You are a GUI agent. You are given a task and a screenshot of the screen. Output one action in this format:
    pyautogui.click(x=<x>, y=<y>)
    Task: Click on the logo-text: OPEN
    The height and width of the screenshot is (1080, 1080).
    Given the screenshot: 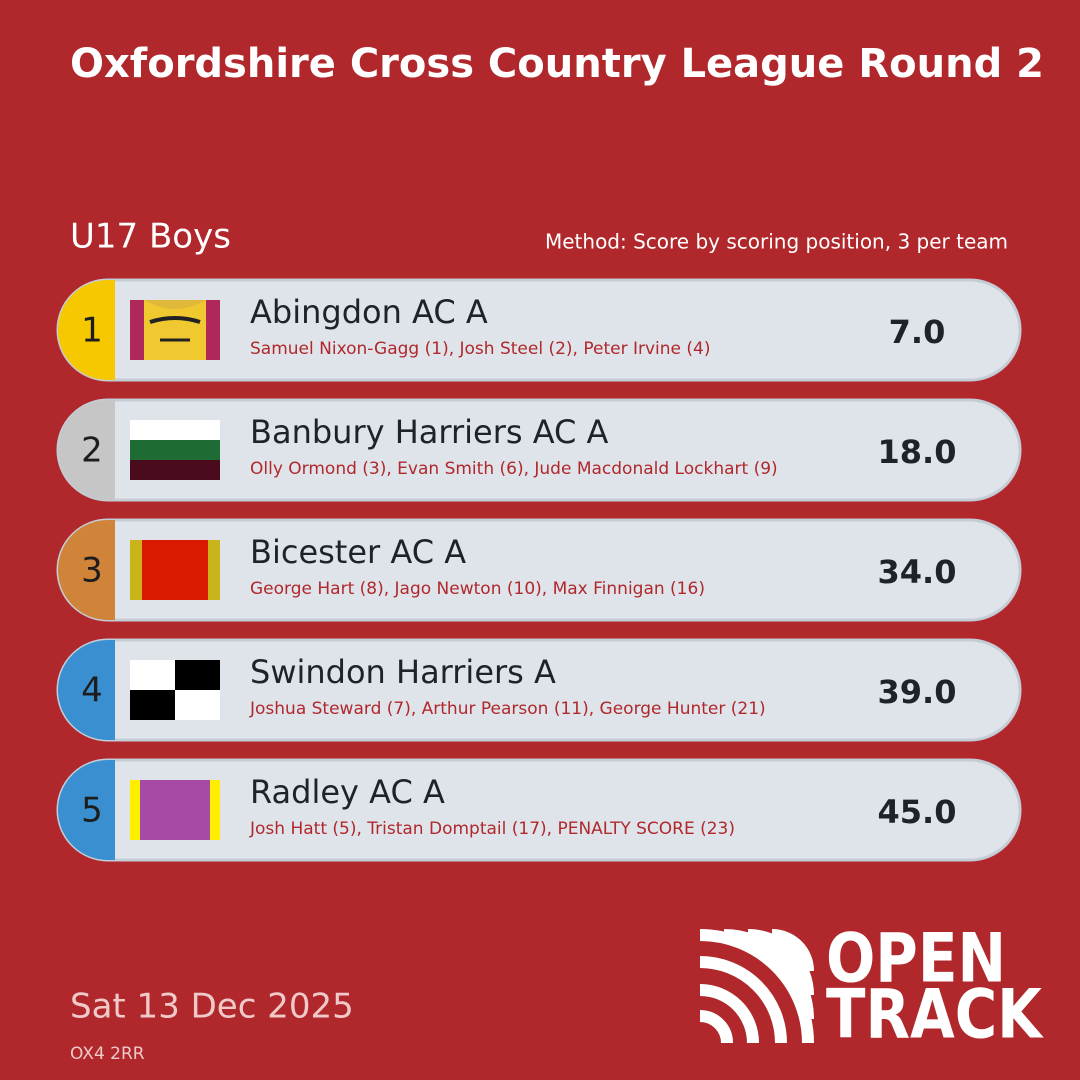 What is the action you would take?
    pyautogui.click(x=916, y=959)
    